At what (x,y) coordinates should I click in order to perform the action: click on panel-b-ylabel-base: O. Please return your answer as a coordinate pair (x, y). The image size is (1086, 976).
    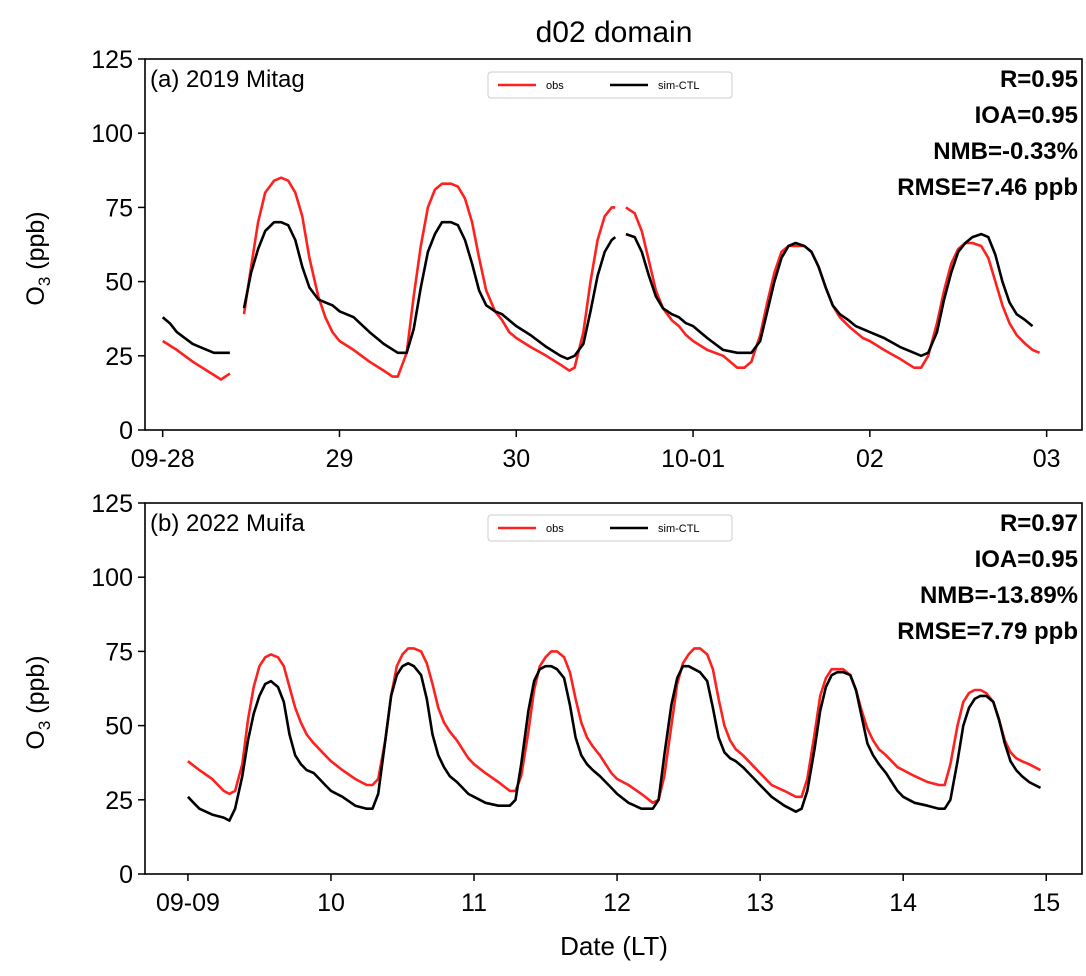
    Looking at the image, I should click on (36, 739).